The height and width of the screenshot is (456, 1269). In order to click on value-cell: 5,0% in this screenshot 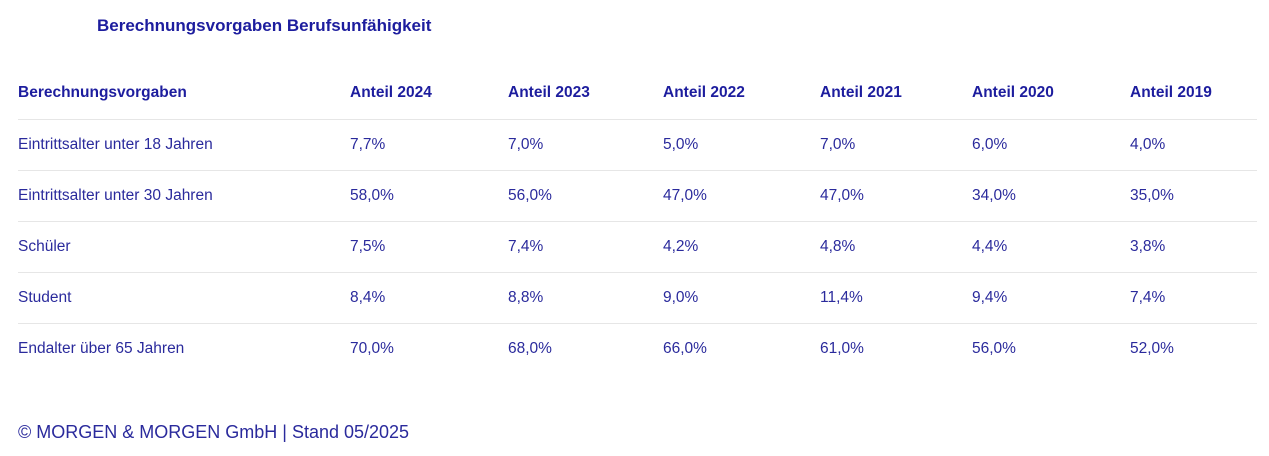, I will do `click(741, 145)`.